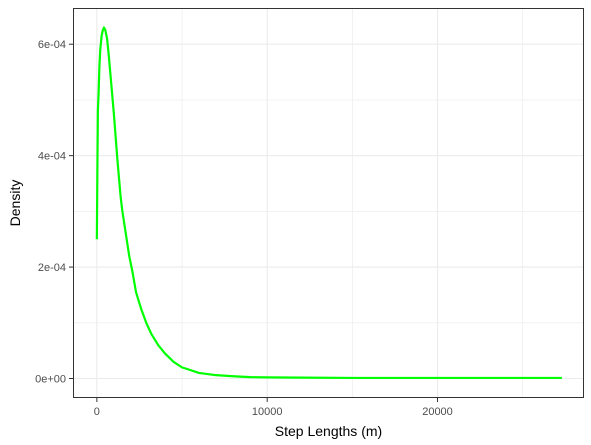 The image size is (591, 445). What do you see at coordinates (54, 212) in the screenshot?
I see `y-axis-ticks: 0e+00 2e-04 4e-04 6e-04` at bounding box center [54, 212].